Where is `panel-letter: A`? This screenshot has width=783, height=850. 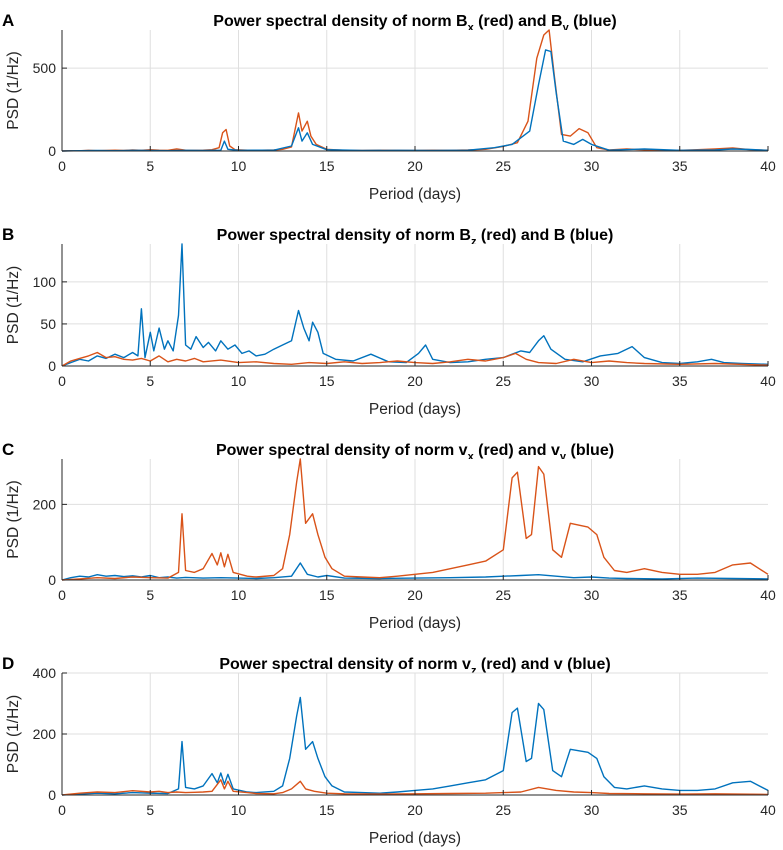
panel-letter: A is located at coordinates (8, 20).